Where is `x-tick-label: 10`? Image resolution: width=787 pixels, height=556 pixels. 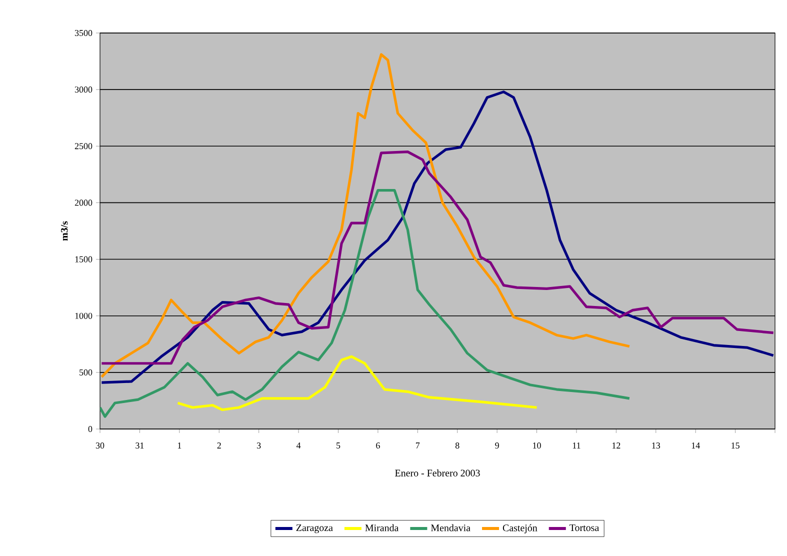
x-tick-label: 10 is located at coordinates (537, 445).